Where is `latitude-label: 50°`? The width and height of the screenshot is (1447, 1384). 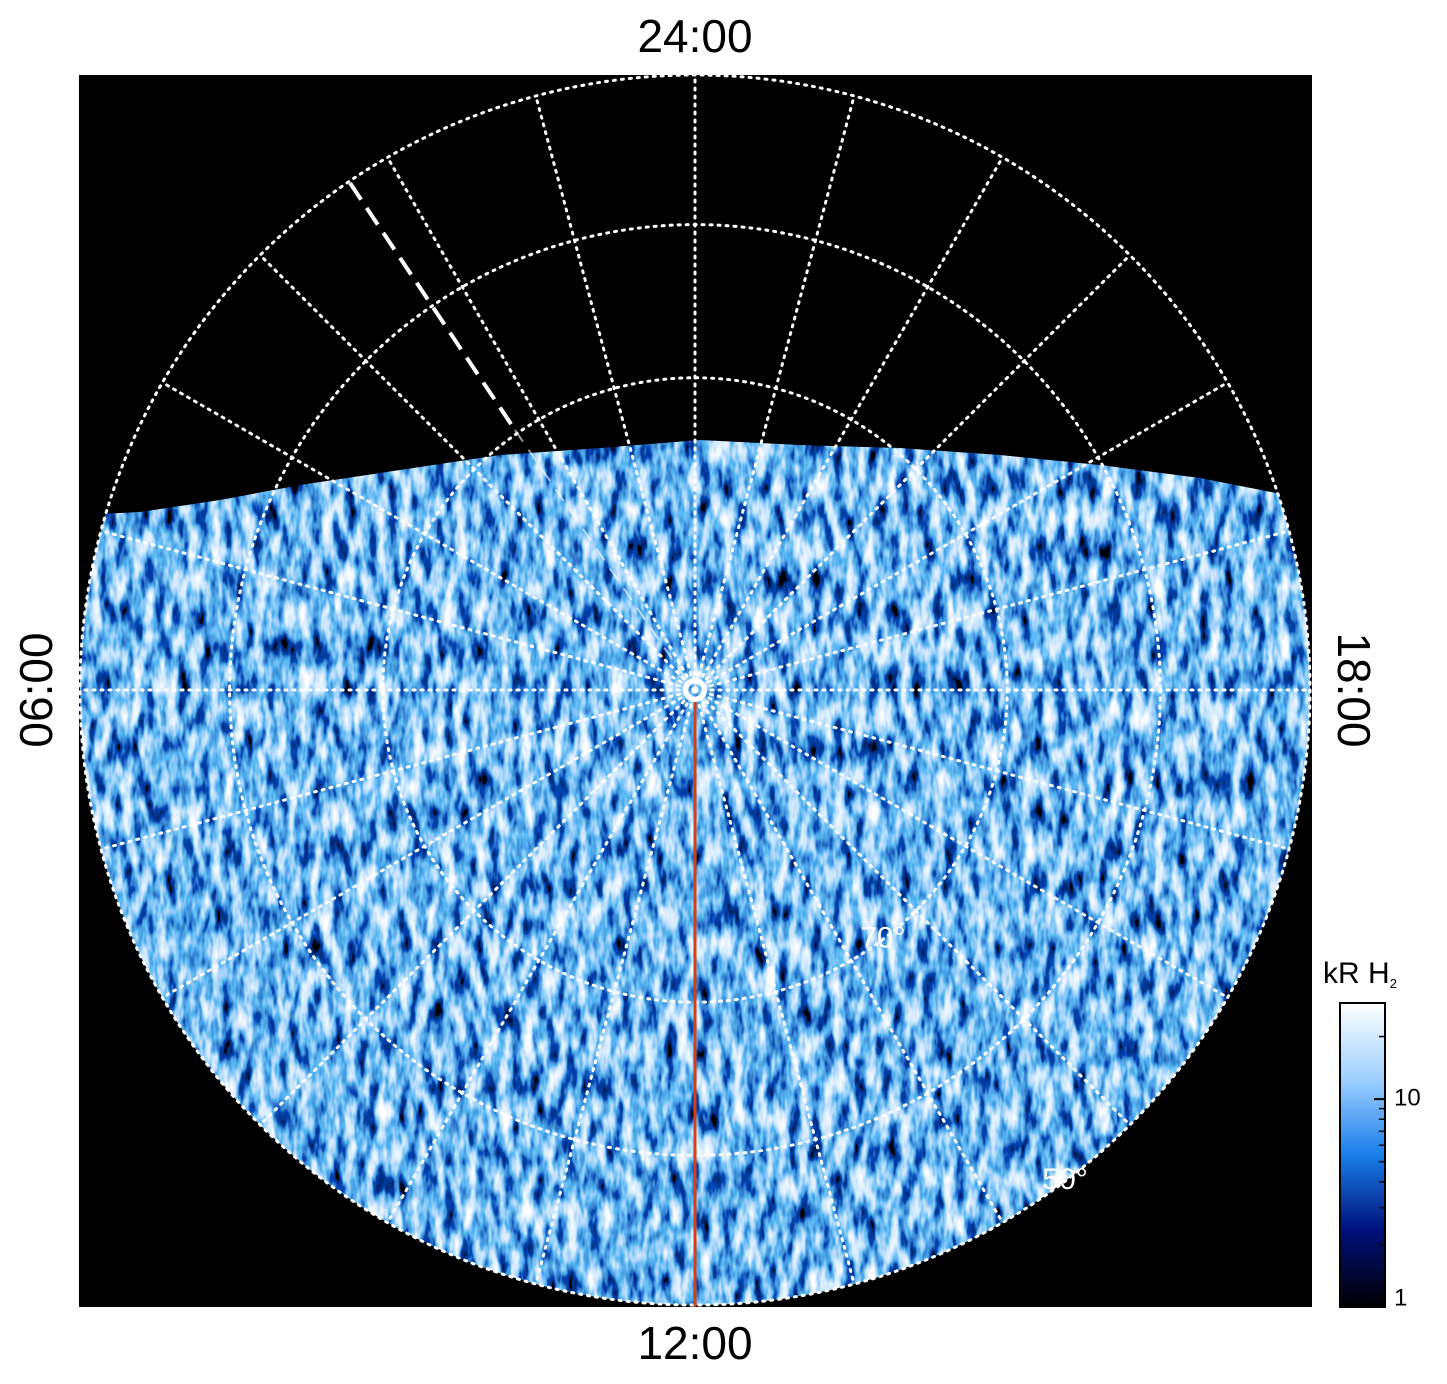
latitude-label: 50° is located at coordinates (1064, 1179).